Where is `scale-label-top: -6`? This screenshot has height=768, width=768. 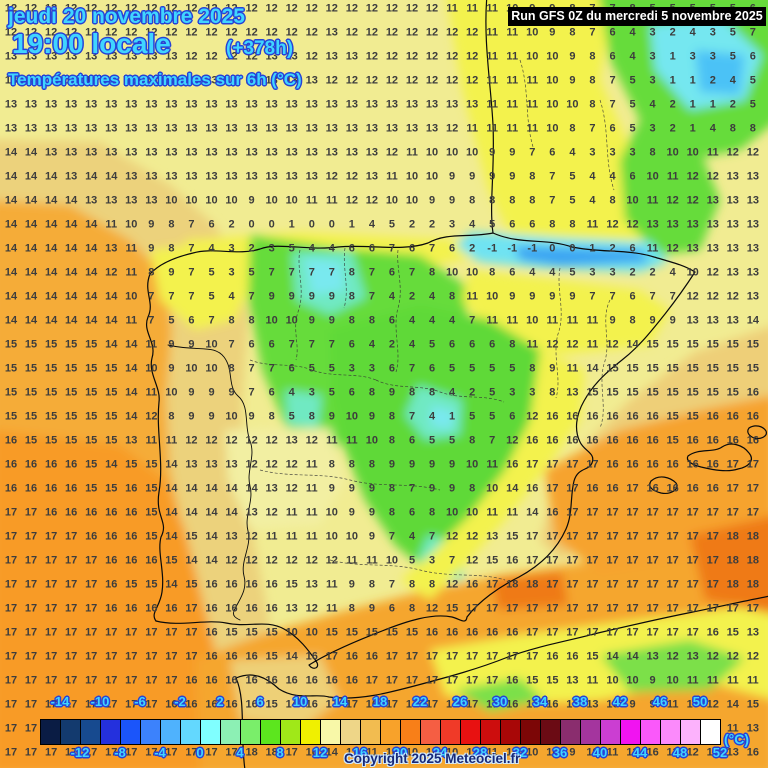
scale-label-top: -6 is located at coordinates (140, 701).